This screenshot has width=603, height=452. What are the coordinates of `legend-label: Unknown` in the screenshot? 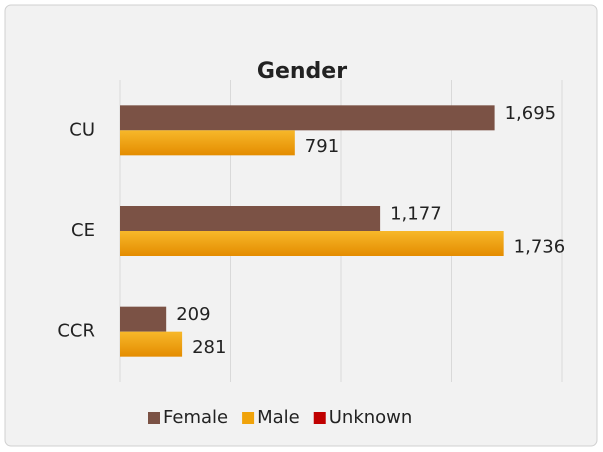 It's located at (371, 417).